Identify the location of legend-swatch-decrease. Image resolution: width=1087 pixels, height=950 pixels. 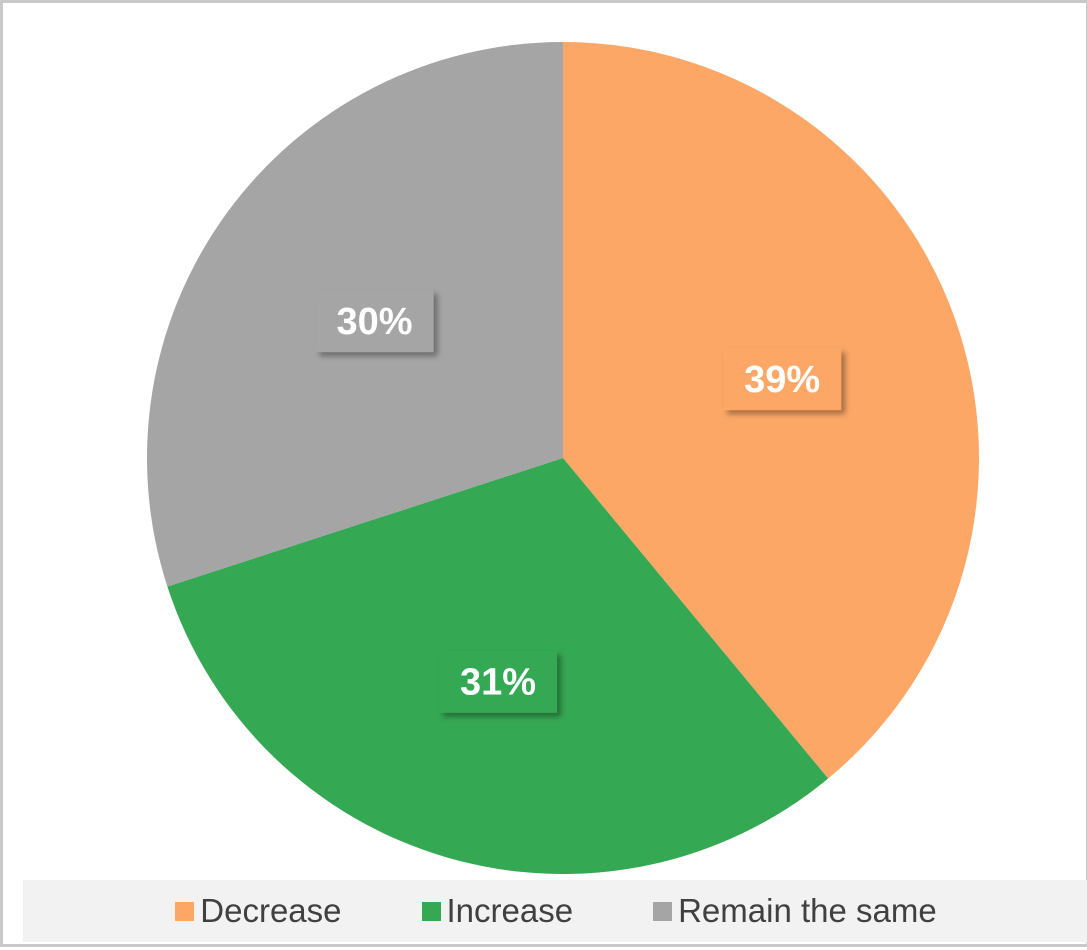
(185, 911).